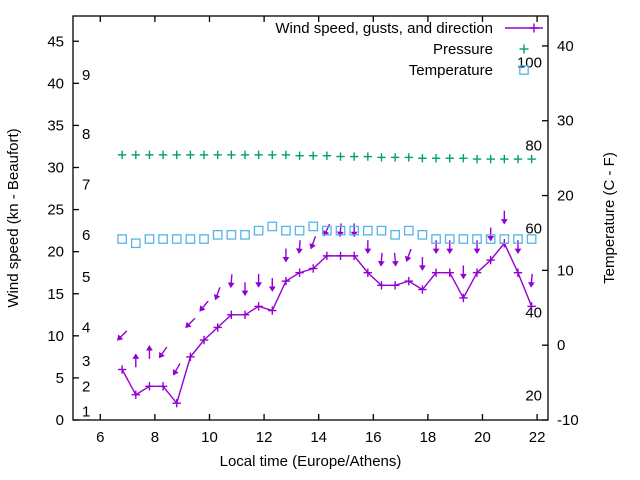  I want to click on y2-tick-label: 40, so click(565, 46).